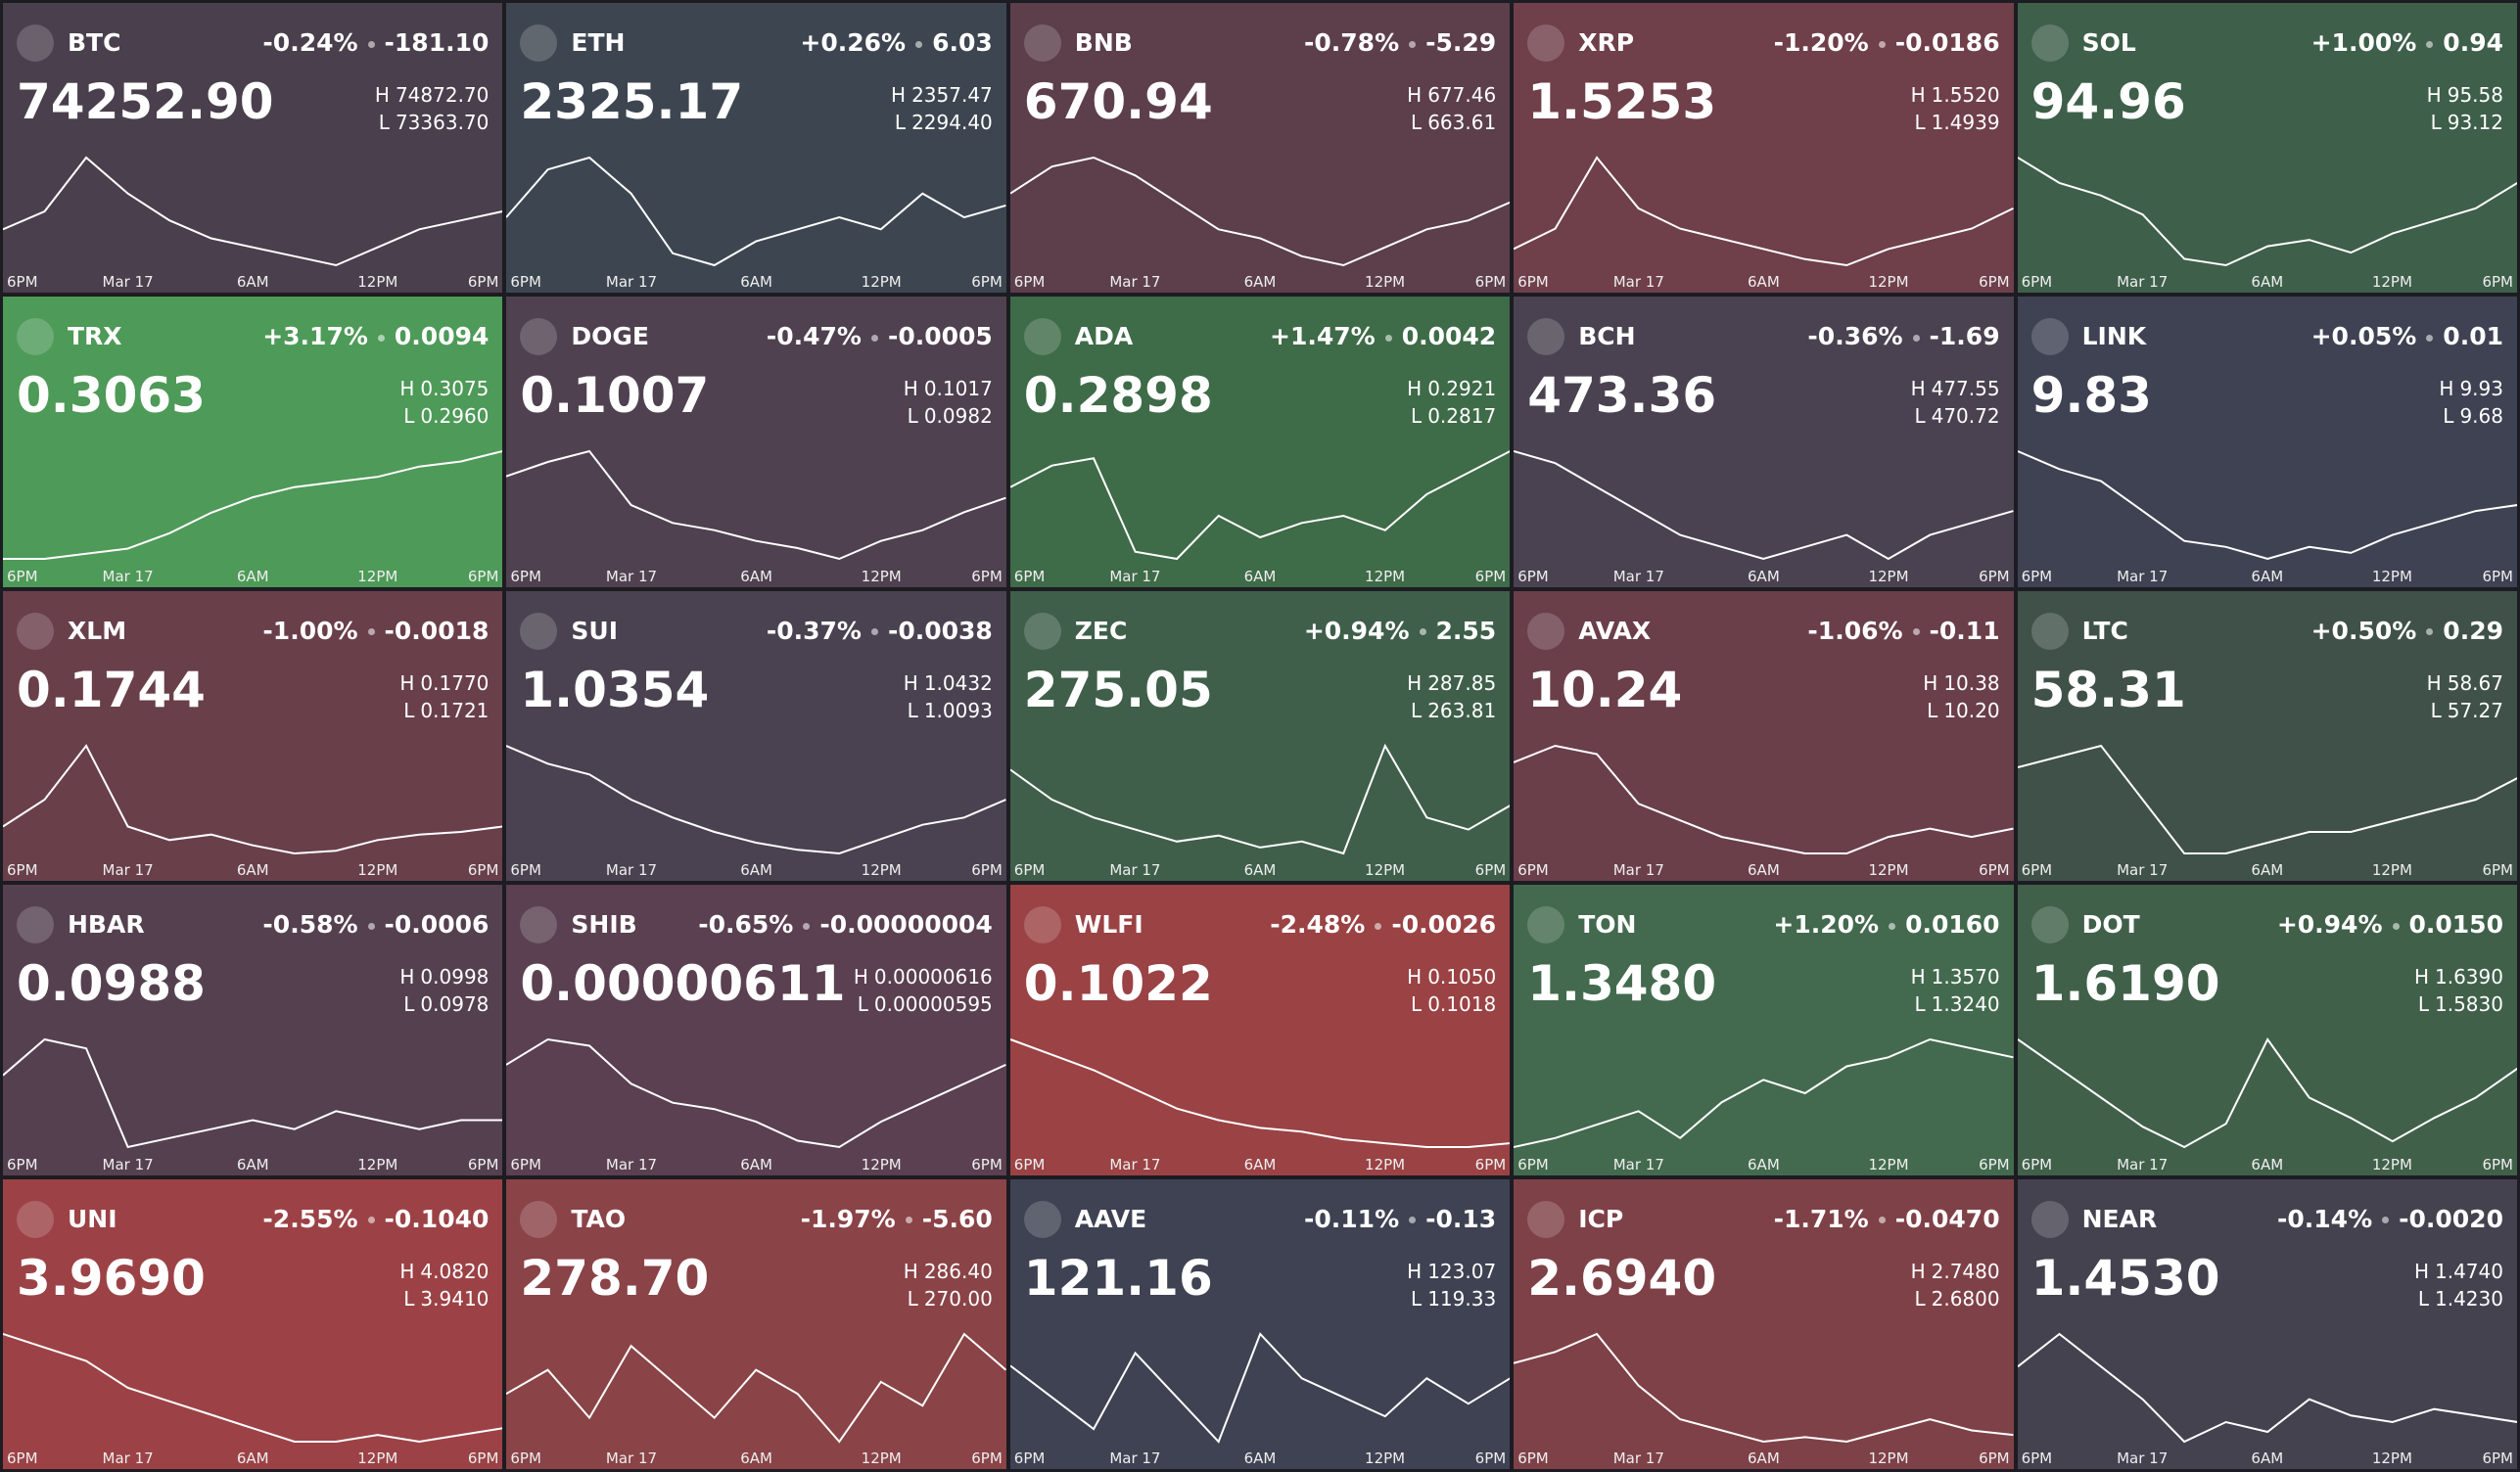 The image size is (2520, 1472). What do you see at coordinates (1461, 1218) in the screenshot?
I see `change-value: -0.13` at bounding box center [1461, 1218].